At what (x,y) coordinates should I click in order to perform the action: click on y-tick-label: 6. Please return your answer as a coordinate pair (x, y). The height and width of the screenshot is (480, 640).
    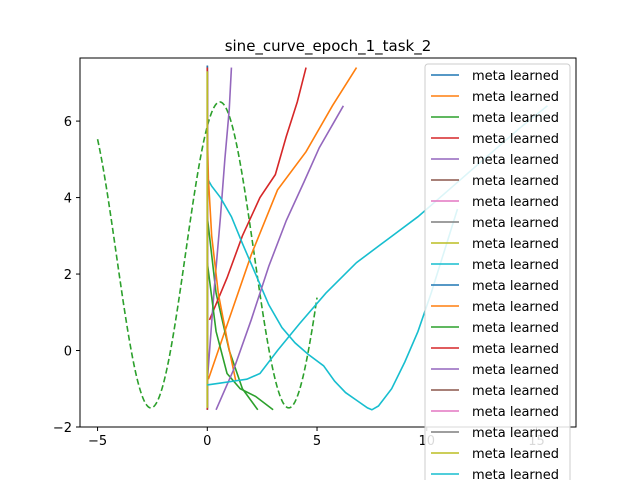
    Looking at the image, I should click on (68, 122).